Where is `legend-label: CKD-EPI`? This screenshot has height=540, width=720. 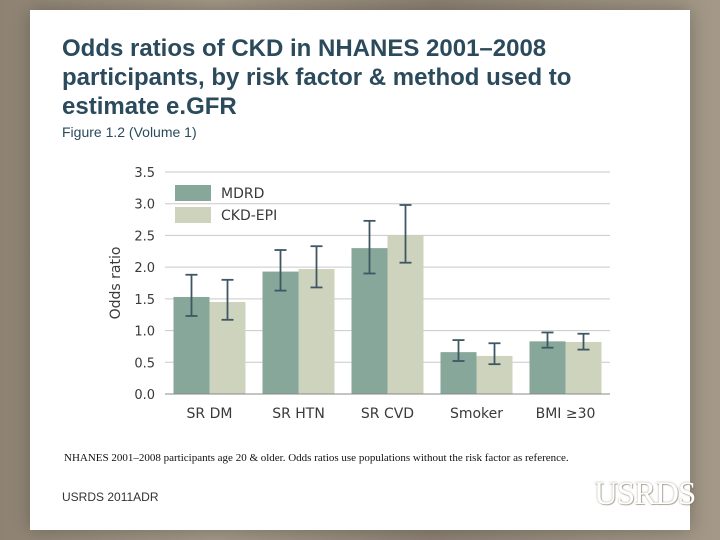 legend-label: CKD-EPI is located at coordinates (249, 216).